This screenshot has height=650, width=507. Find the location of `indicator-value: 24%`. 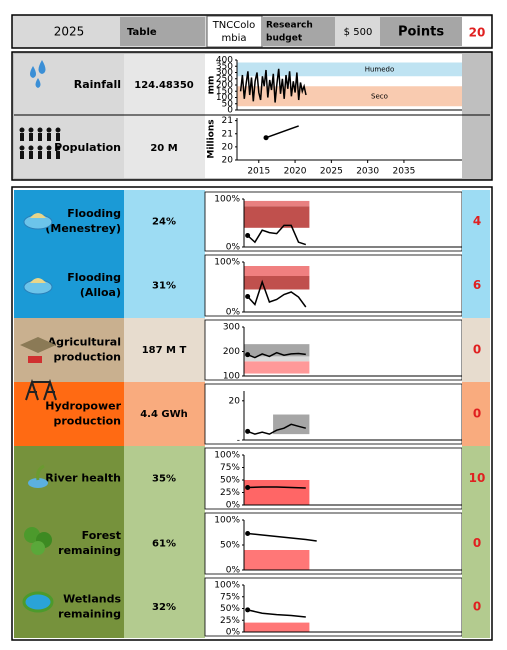

indicator-value: 24% is located at coordinates (164, 222).